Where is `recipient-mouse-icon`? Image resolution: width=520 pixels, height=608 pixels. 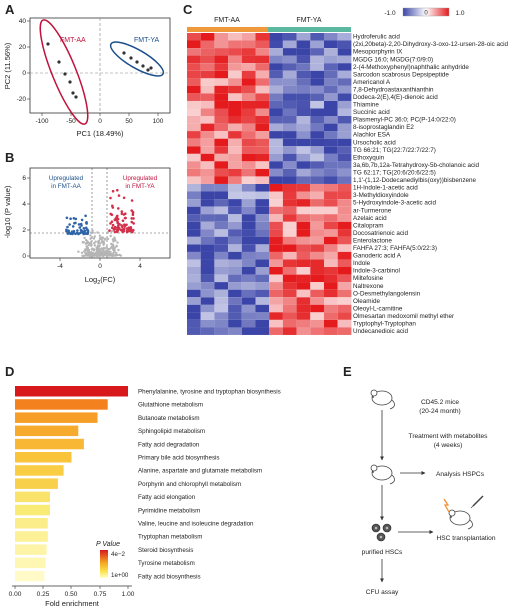 recipient-mouse-icon is located at coordinates (460, 519).